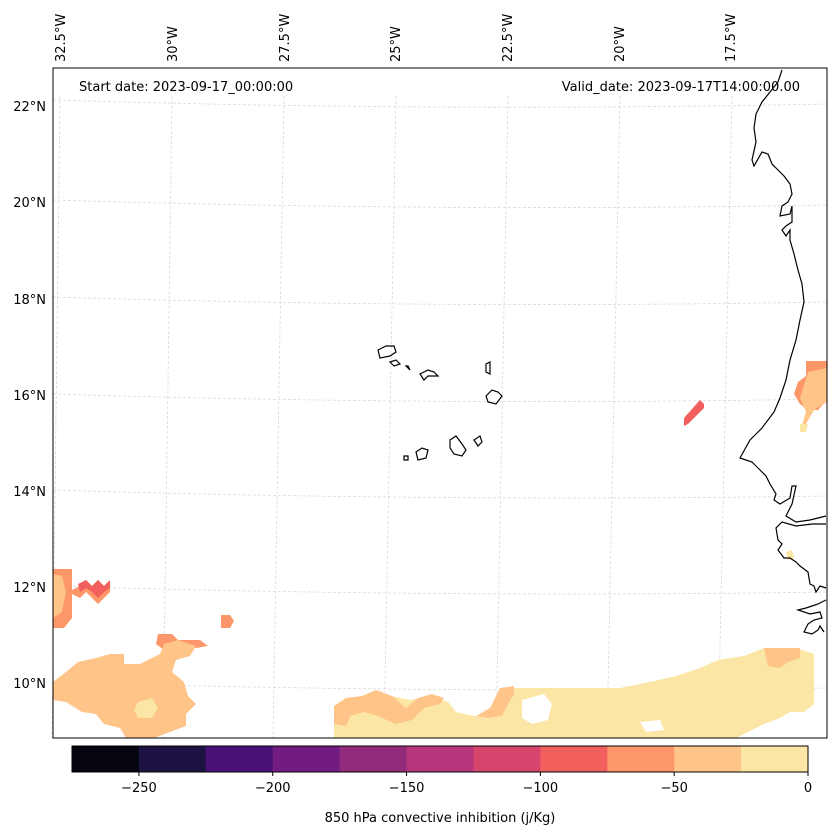 The image size is (837, 836). What do you see at coordinates (407, 788) in the screenshot?
I see `colorbar-tick-label: −150` at bounding box center [407, 788].